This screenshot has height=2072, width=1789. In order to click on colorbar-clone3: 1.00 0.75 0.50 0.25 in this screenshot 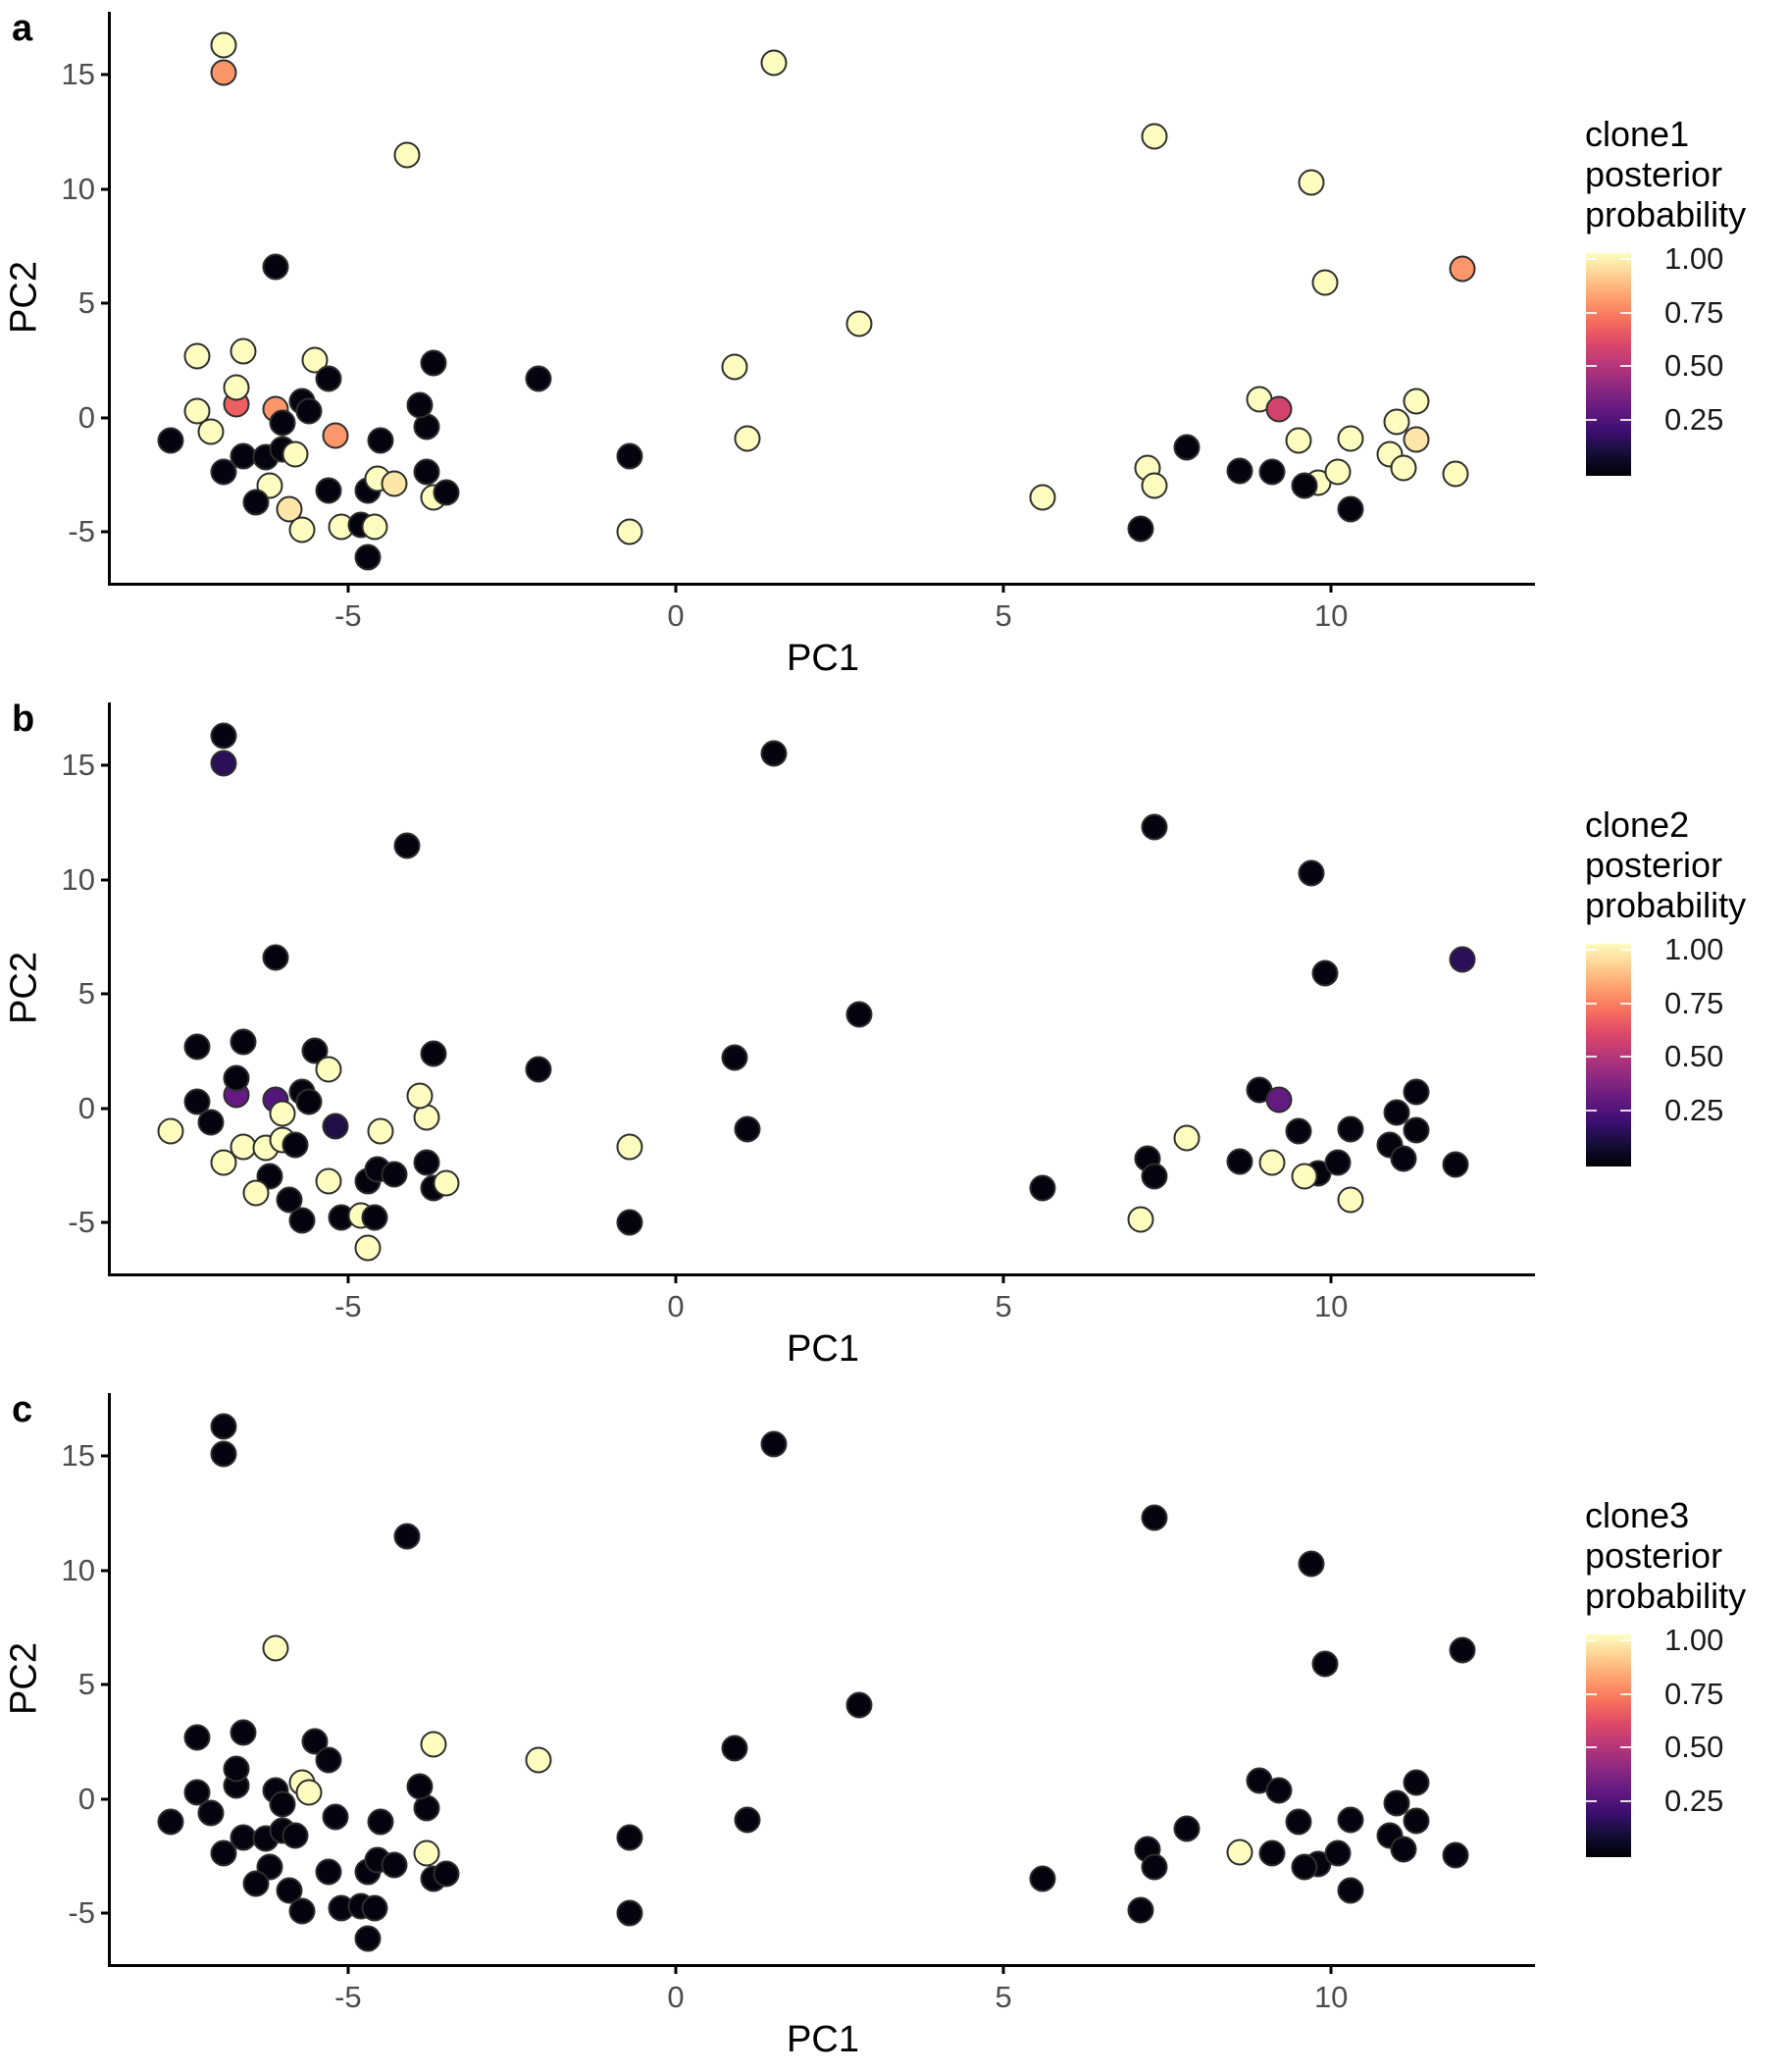, I will do `click(1655, 1740)`.